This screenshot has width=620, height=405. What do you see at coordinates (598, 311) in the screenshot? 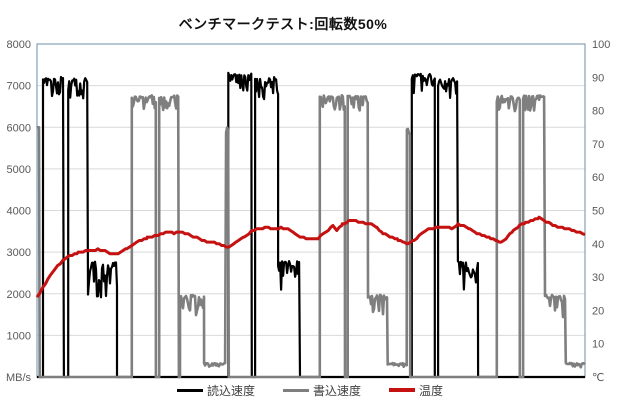
I see `y-right-tick-label: 20` at bounding box center [598, 311].